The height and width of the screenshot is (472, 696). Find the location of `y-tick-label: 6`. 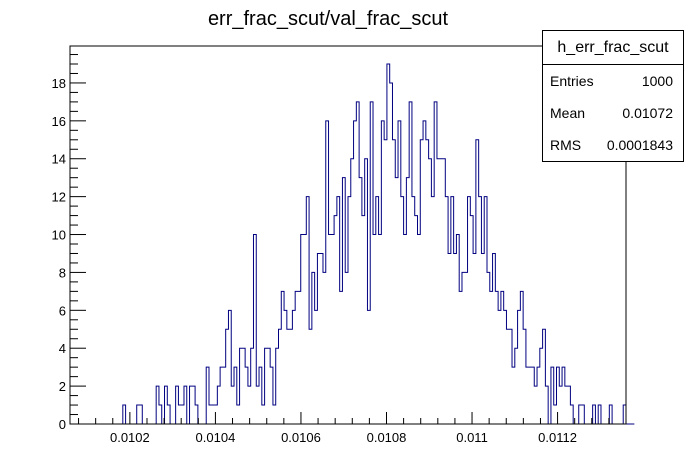

y-tick-label: 6 is located at coordinates (62, 310).